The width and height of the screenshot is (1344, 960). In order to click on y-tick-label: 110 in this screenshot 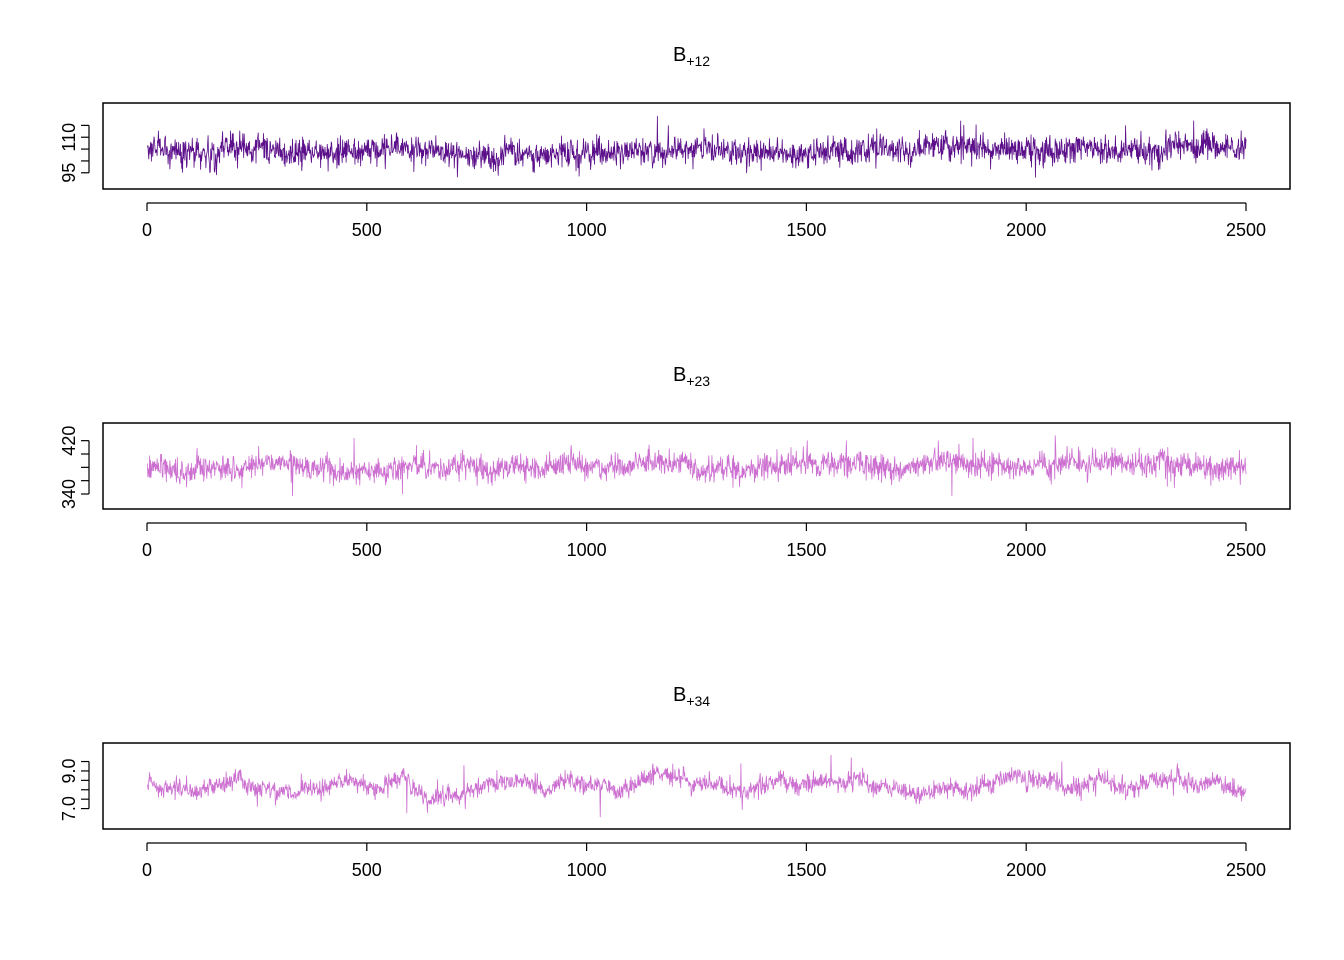, I will do `click(69, 137)`.